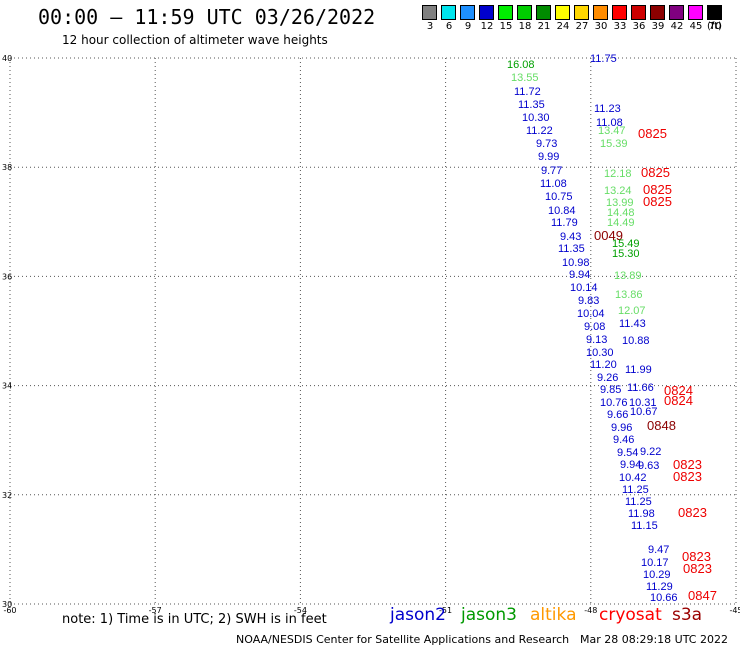  Describe the element at coordinates (629, 295) in the screenshot. I see `wave-height-label: 13.86` at that location.